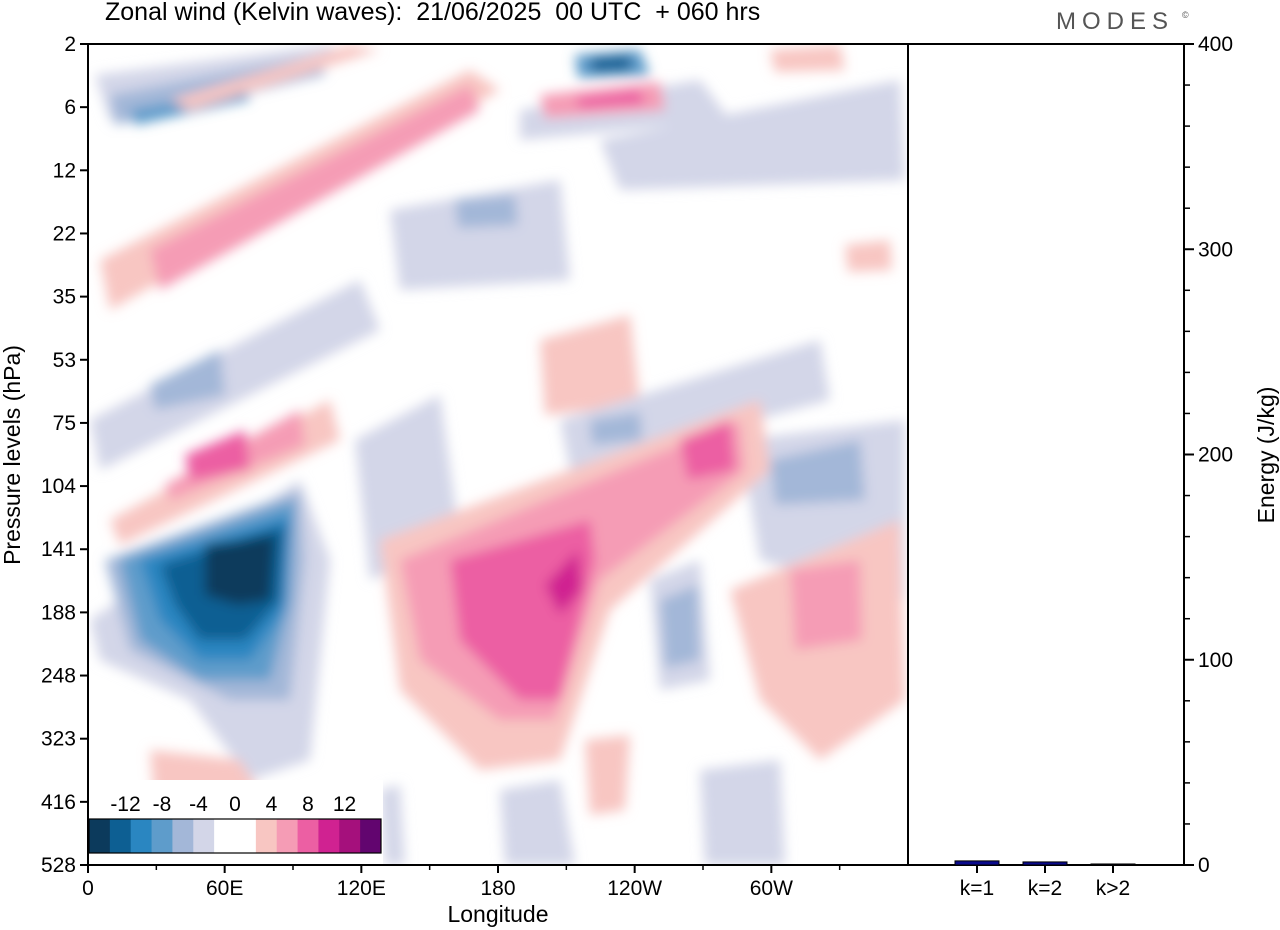  Describe the element at coordinates (58, 739) in the screenshot. I see `pressure-tick-label: 323` at that location.